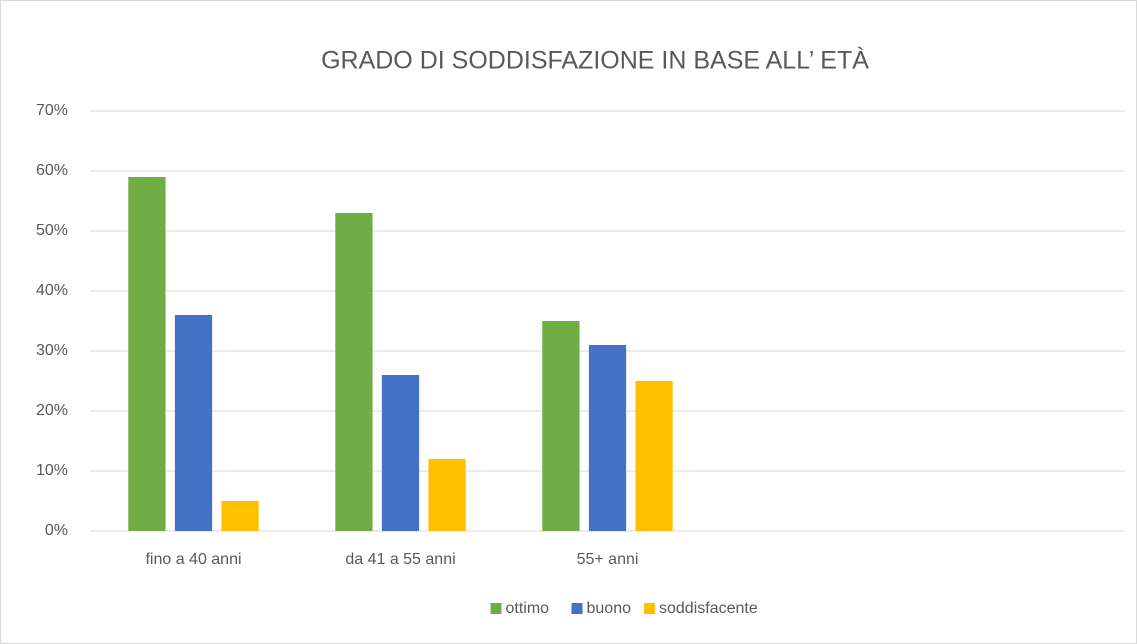  I want to click on legend-label: buono, so click(609, 608).